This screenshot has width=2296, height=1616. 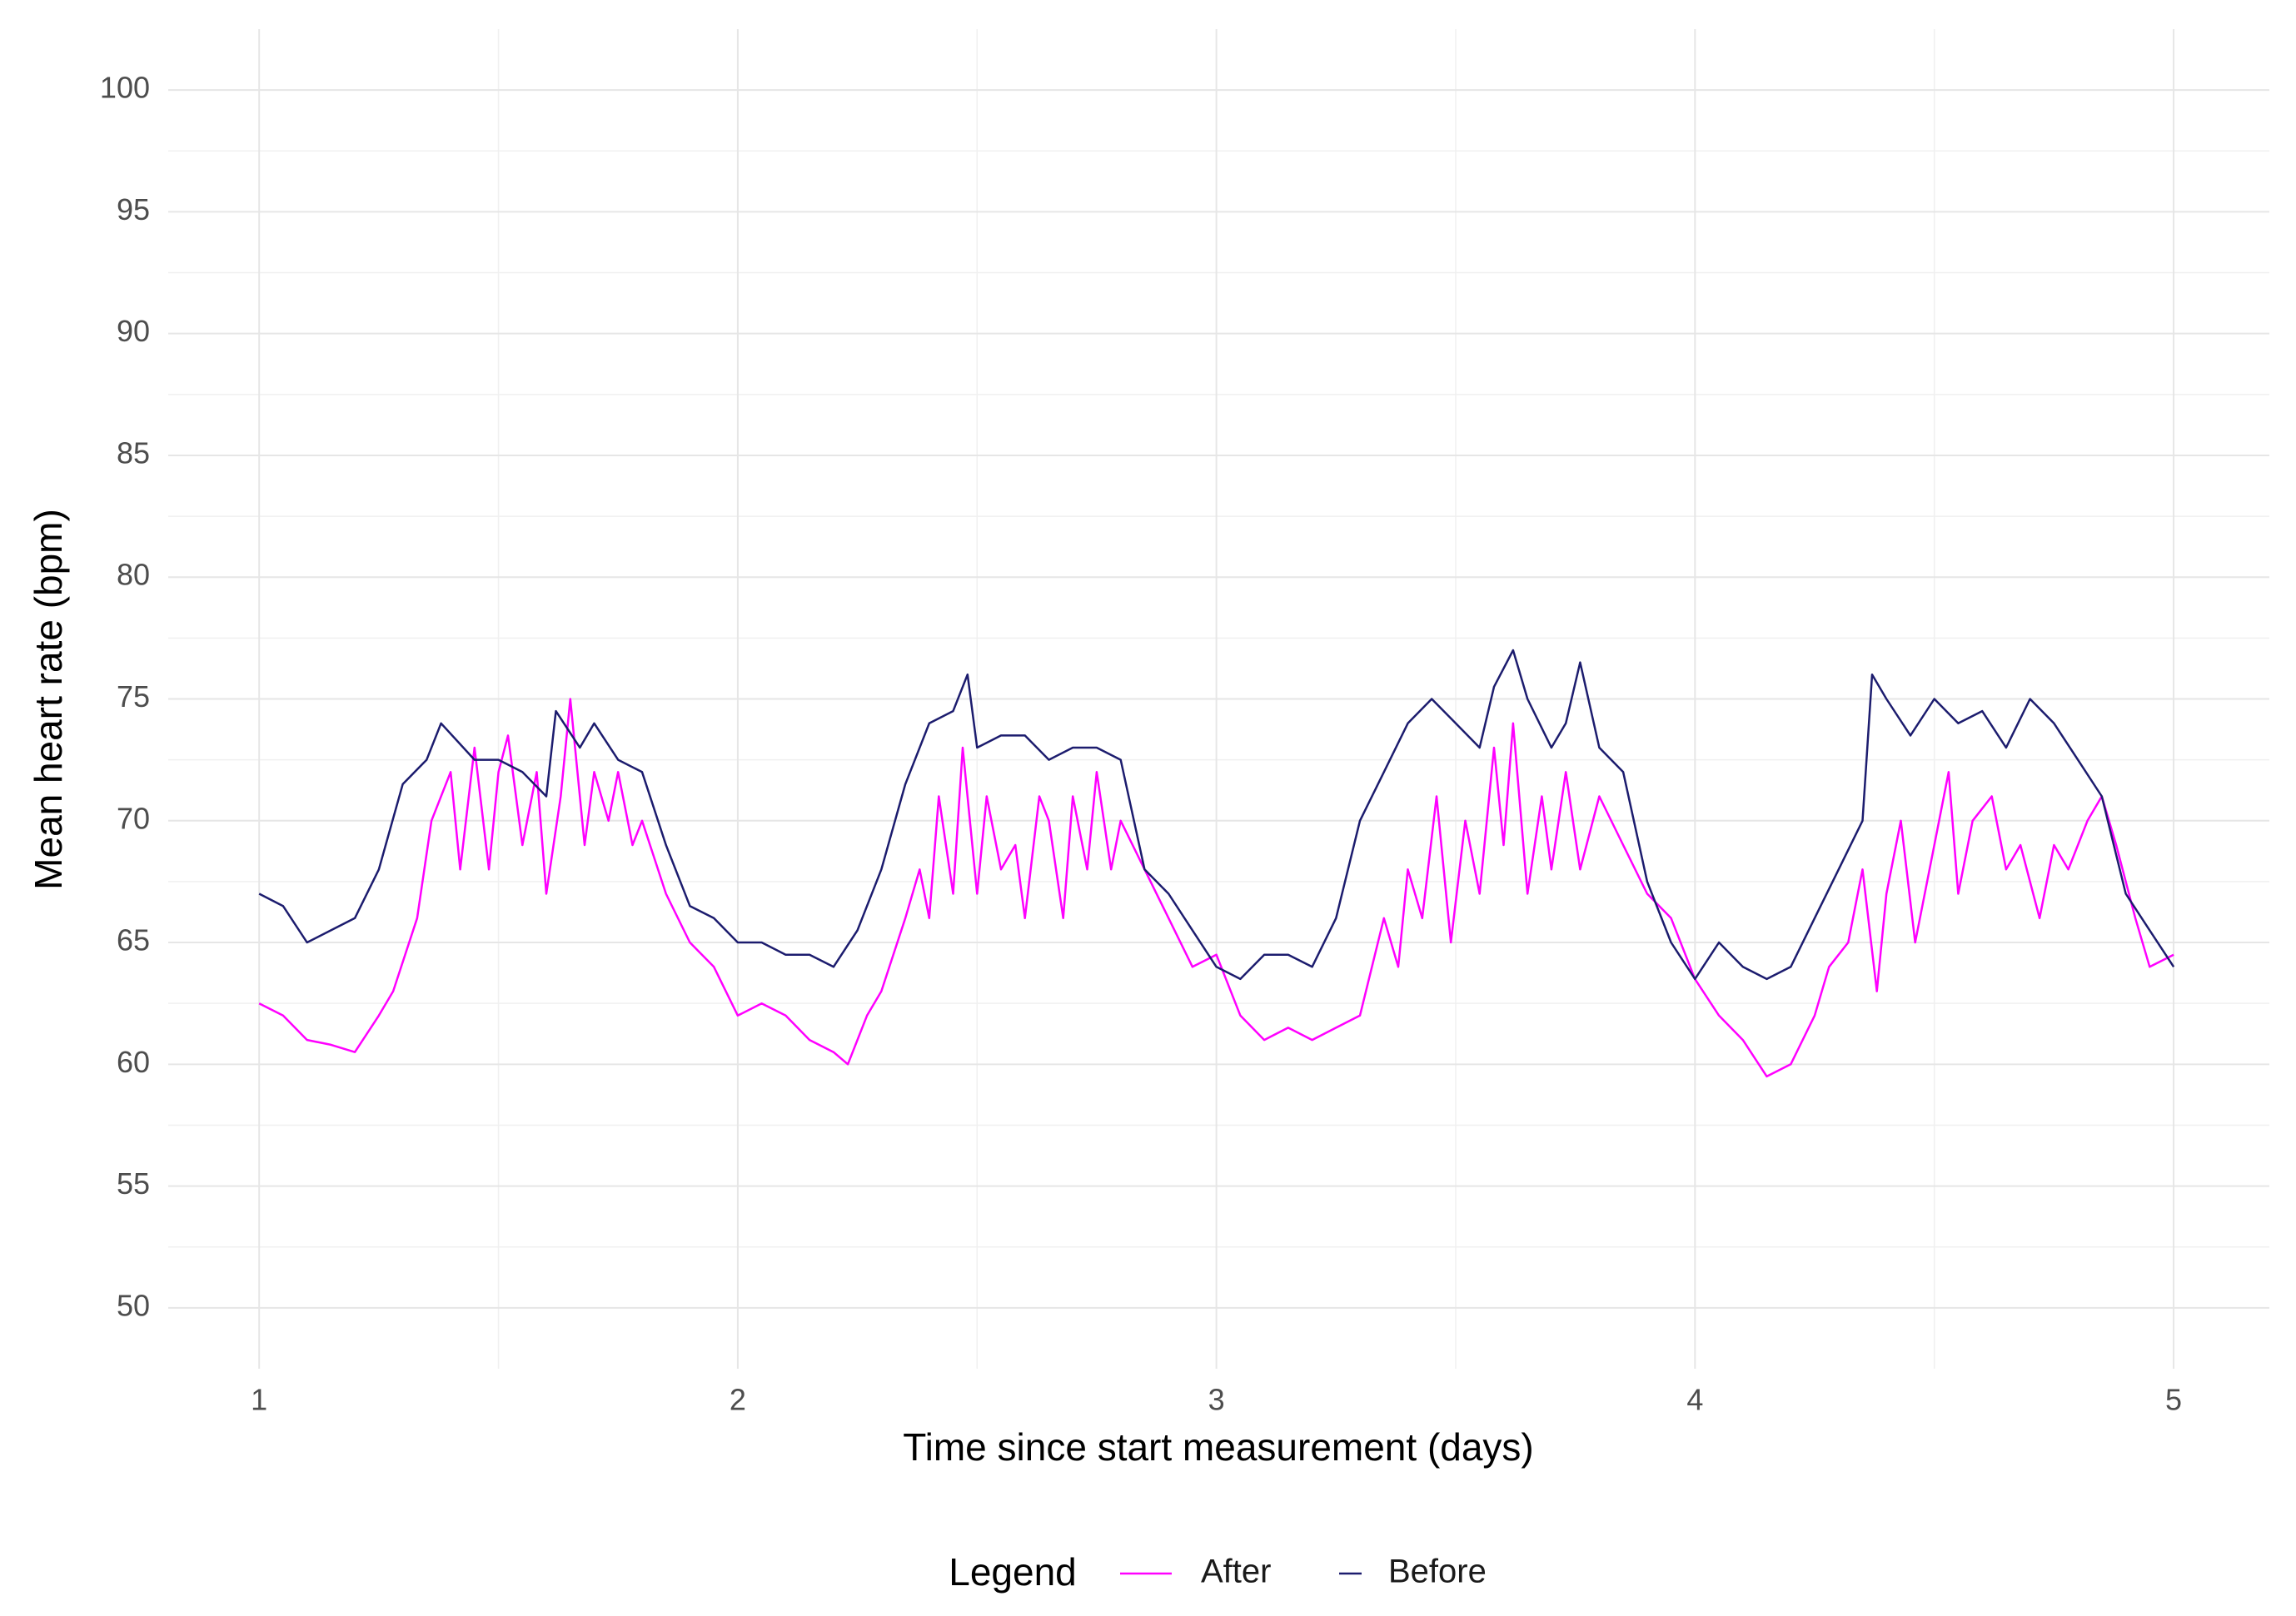 I want to click on y-tick-label: 100, so click(x=125, y=88).